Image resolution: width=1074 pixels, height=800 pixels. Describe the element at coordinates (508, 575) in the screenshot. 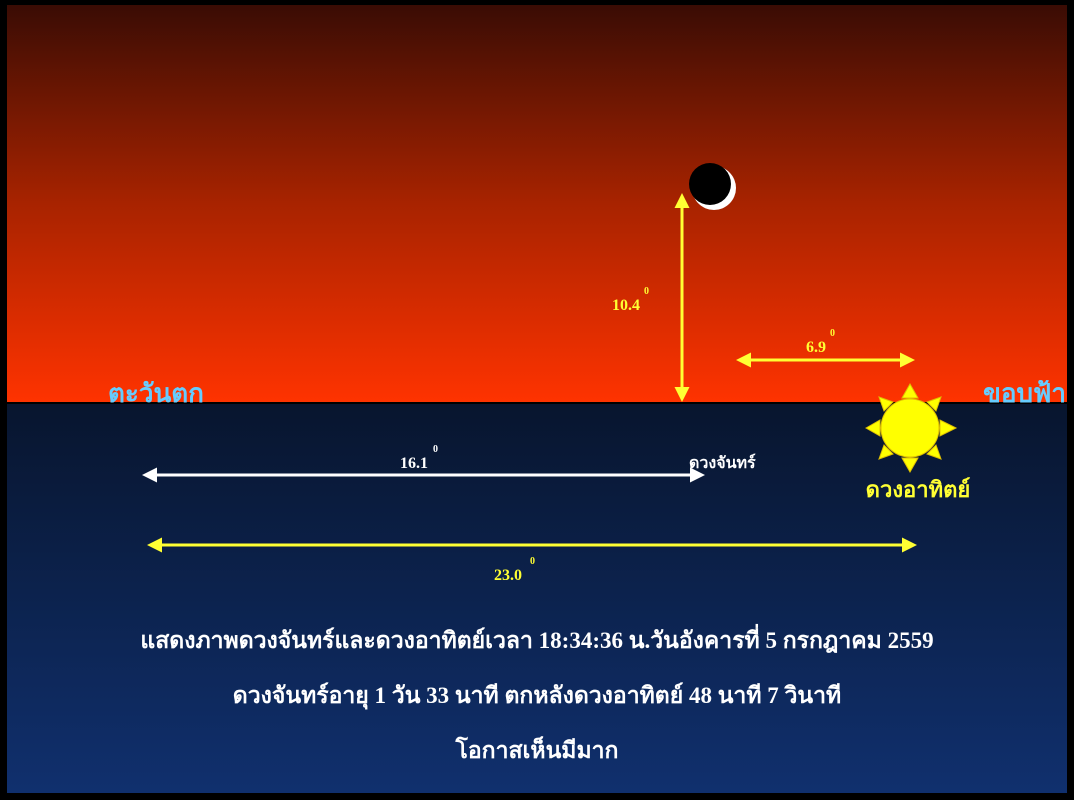

I see `angle-label: 23.0` at that location.